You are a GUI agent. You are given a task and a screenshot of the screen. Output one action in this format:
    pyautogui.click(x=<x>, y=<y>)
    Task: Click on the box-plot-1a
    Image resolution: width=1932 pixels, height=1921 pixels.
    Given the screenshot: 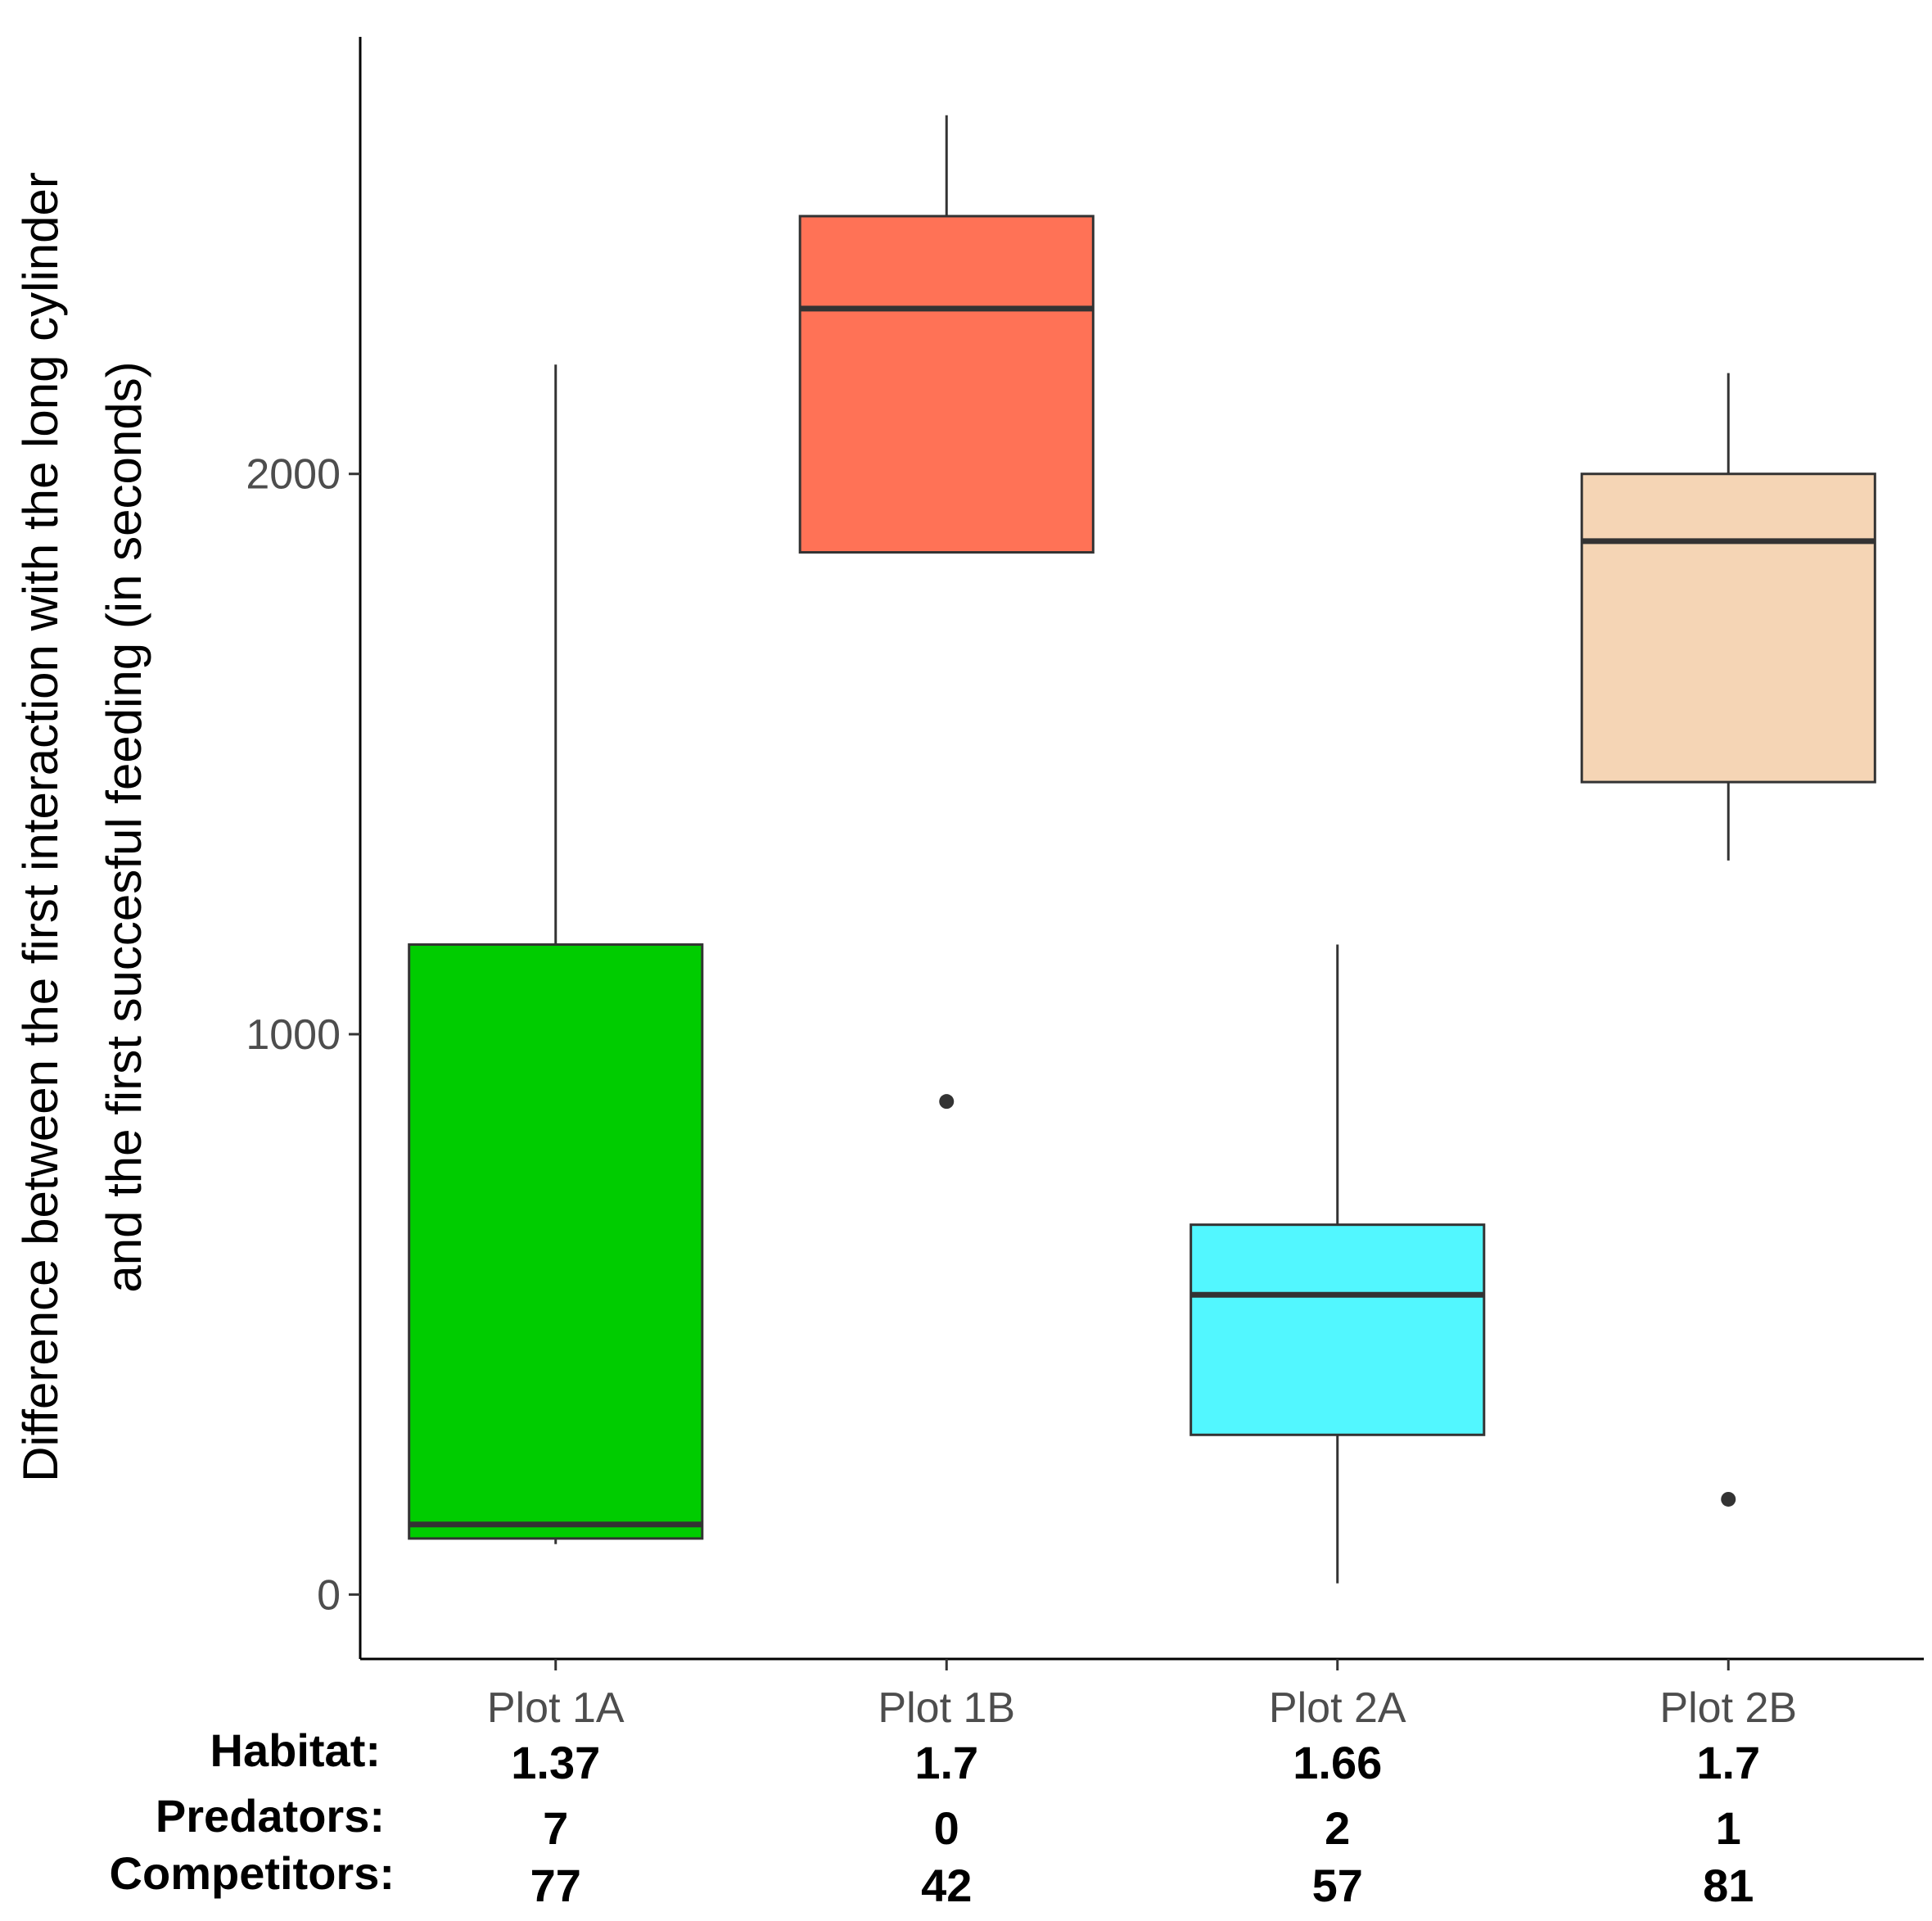 What is the action you would take?
    pyautogui.click(x=556, y=954)
    